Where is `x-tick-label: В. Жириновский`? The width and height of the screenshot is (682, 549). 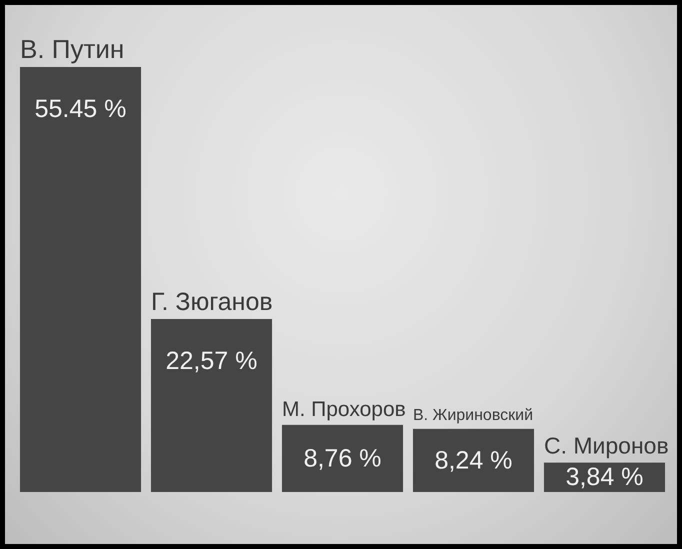
x-tick-label: В. Жириновский is located at coordinates (473, 415).